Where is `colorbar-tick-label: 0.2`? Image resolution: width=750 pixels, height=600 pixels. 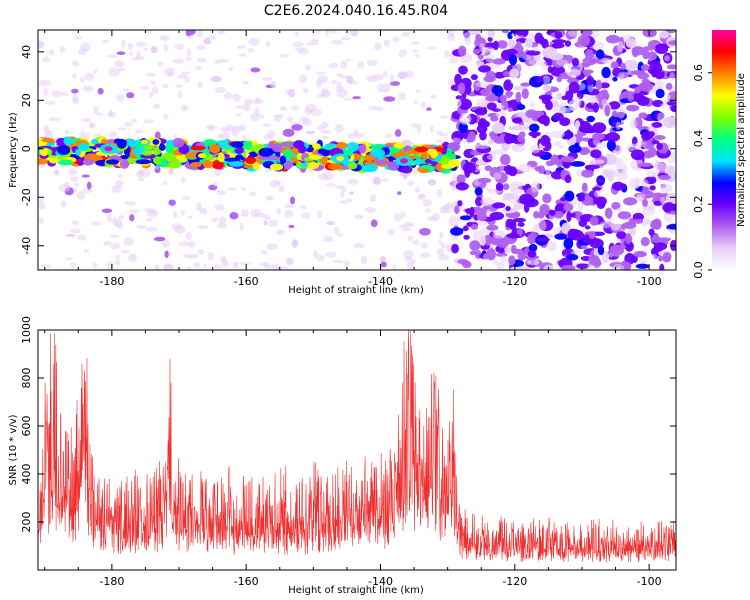 colorbar-tick-label: 0.2 is located at coordinates (698, 204).